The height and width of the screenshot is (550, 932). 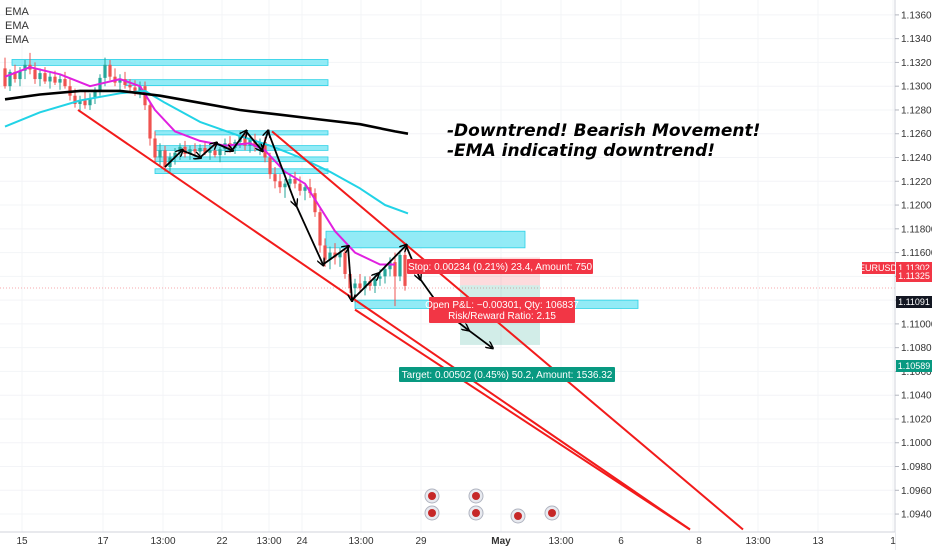 I want to click on ema-mid-line, so click(x=206, y=152).